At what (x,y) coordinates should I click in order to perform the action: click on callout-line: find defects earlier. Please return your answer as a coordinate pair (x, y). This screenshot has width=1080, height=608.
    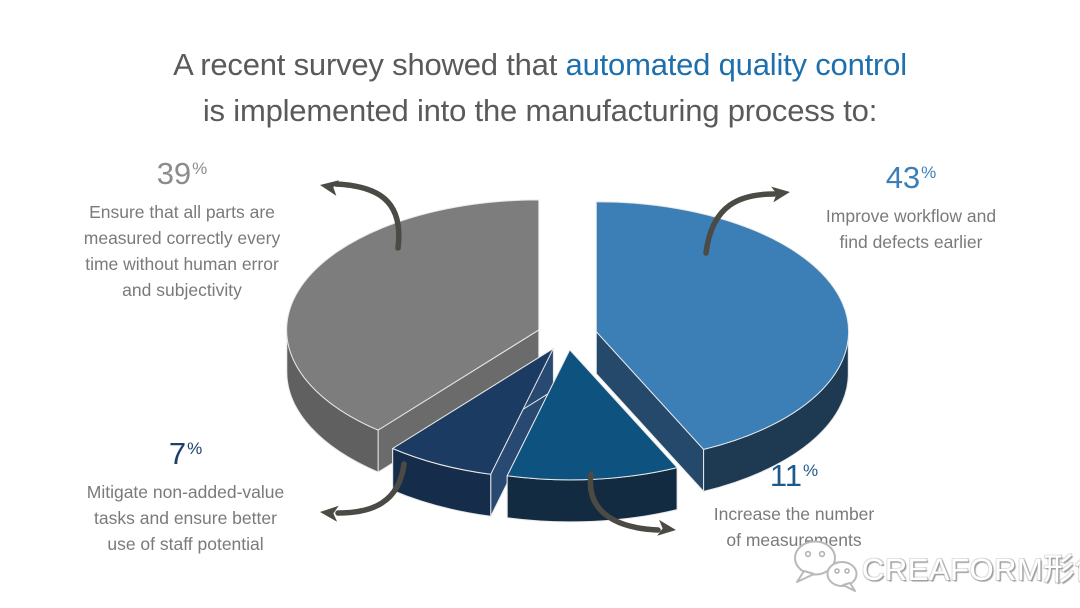
    Looking at the image, I should click on (911, 242).